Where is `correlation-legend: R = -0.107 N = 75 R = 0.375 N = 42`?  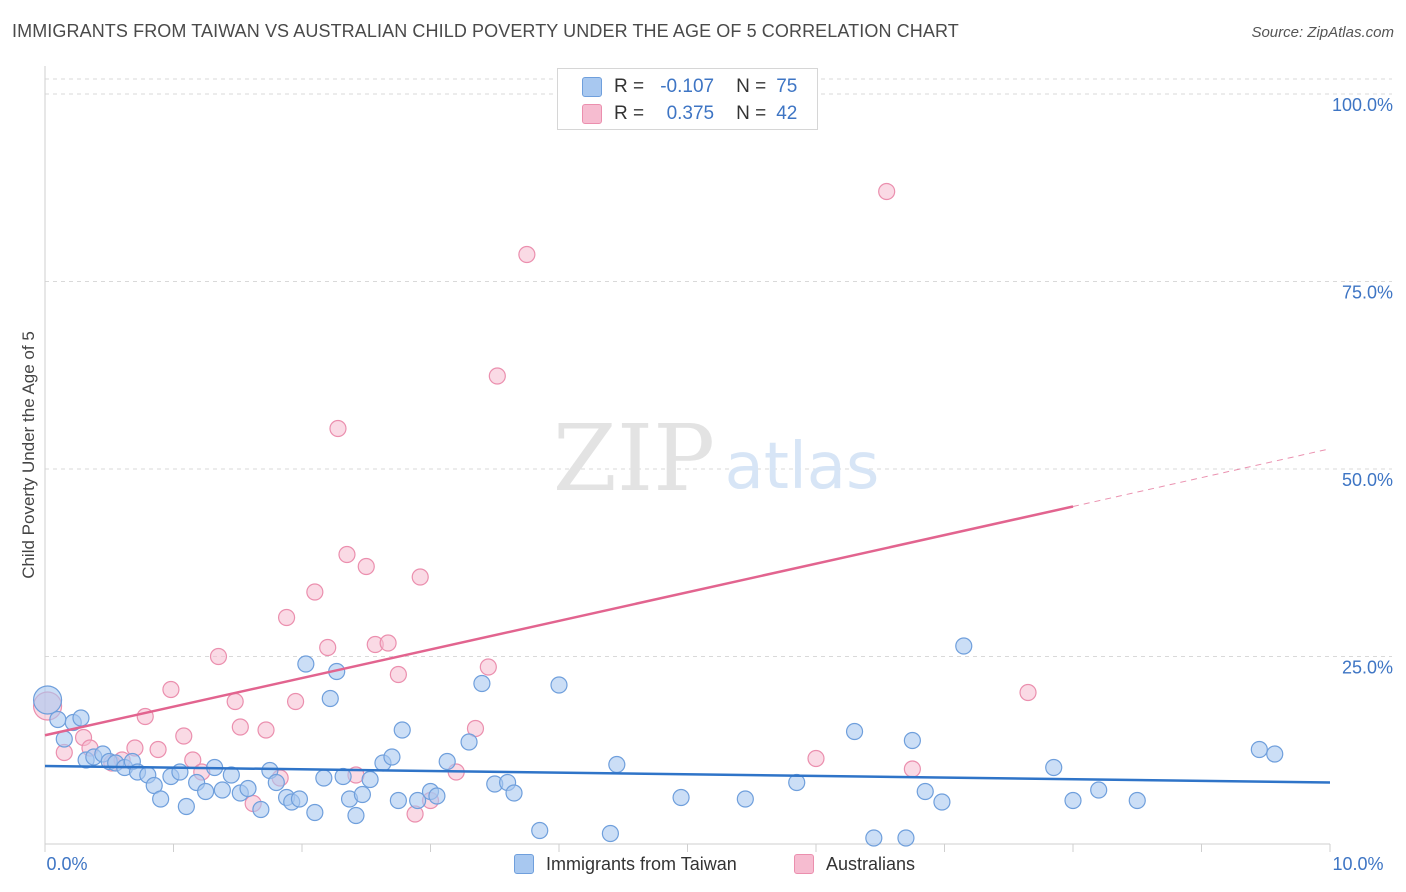
correlation-legend: R = -0.107 N = 75 R = 0.375 N = 42 is located at coordinates (687, 99).